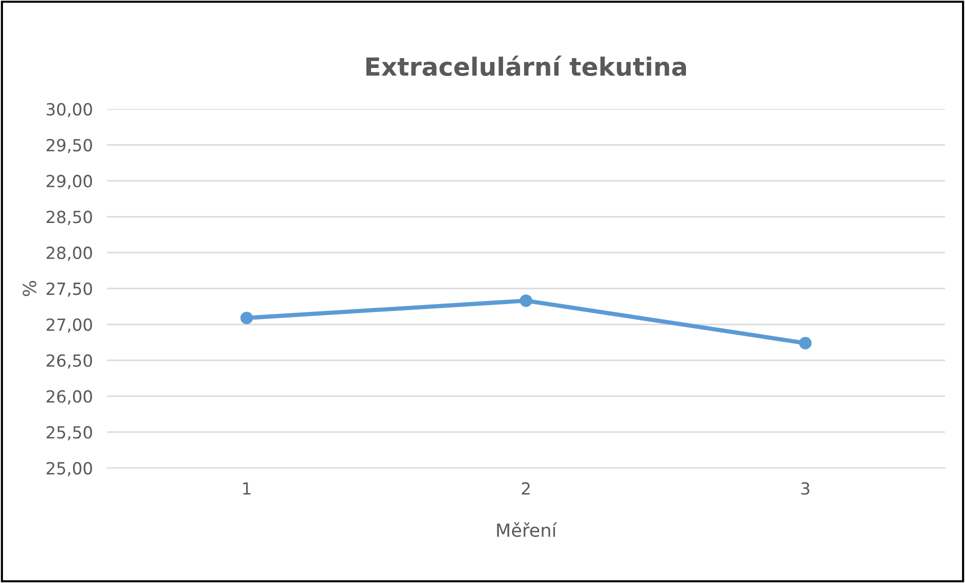 Image resolution: width=965 pixels, height=583 pixels. Describe the element at coordinates (246, 488) in the screenshot. I see `x-tick-label: 1` at that location.